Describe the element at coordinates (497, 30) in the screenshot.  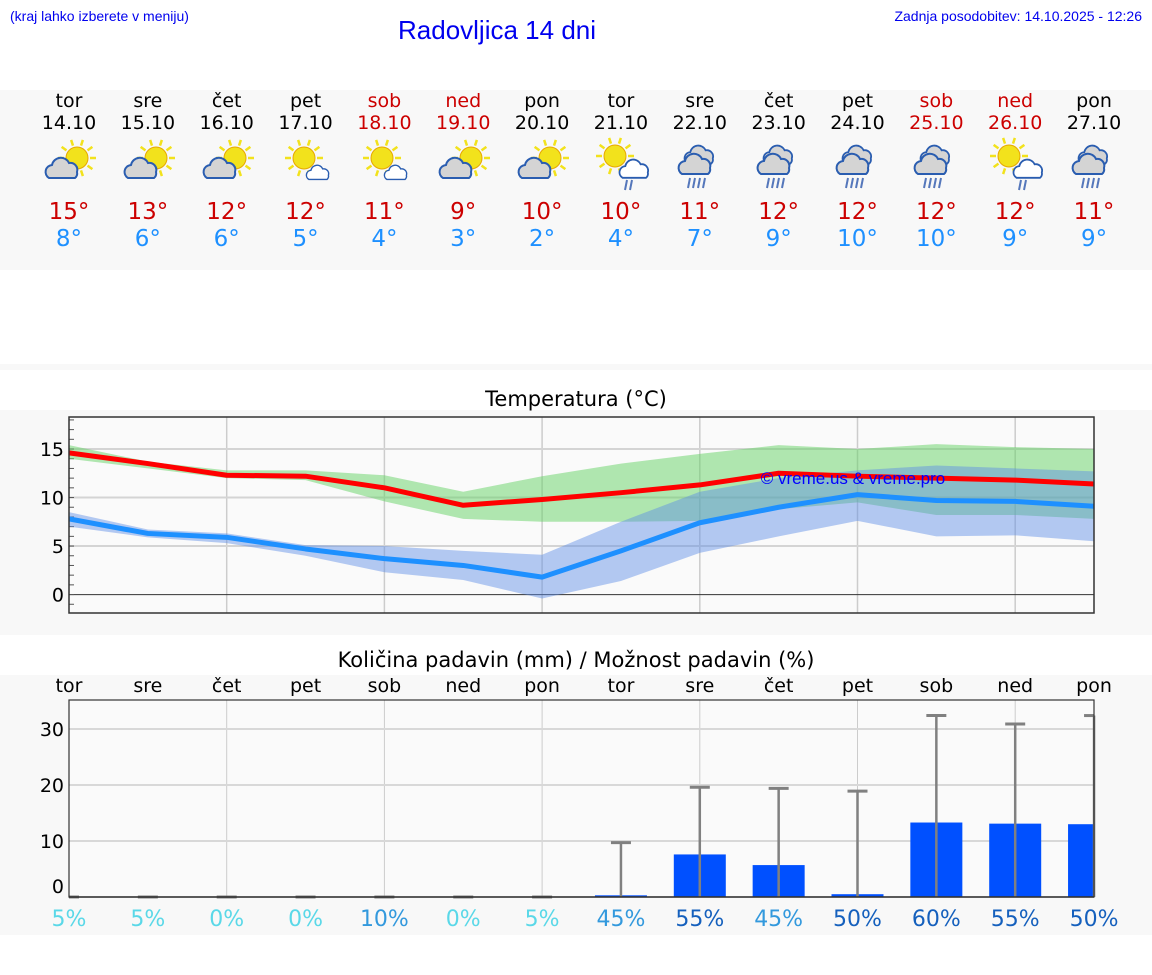
I see `page-title: Radovljica 14 dni` at that location.